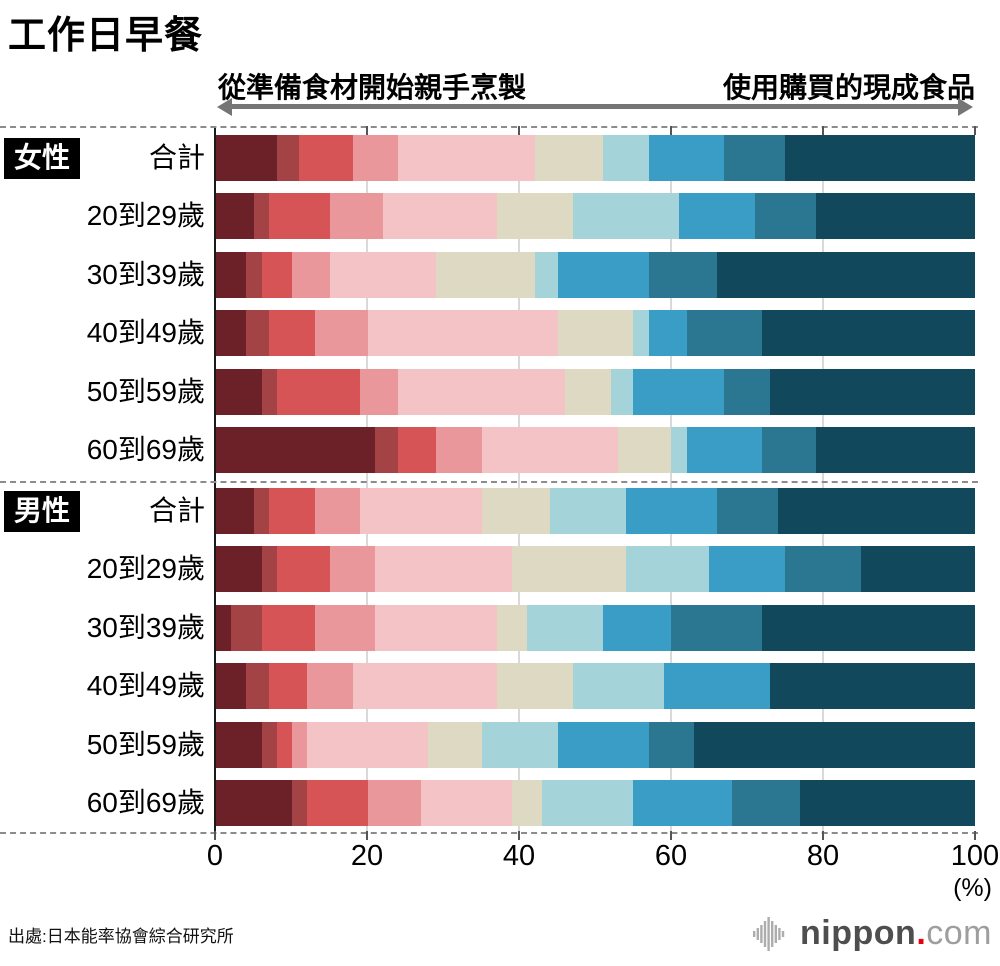 Image resolution: width=1000 pixels, height=966 pixels. I want to click on bar-row: 60到69歲, so click(487, 803).